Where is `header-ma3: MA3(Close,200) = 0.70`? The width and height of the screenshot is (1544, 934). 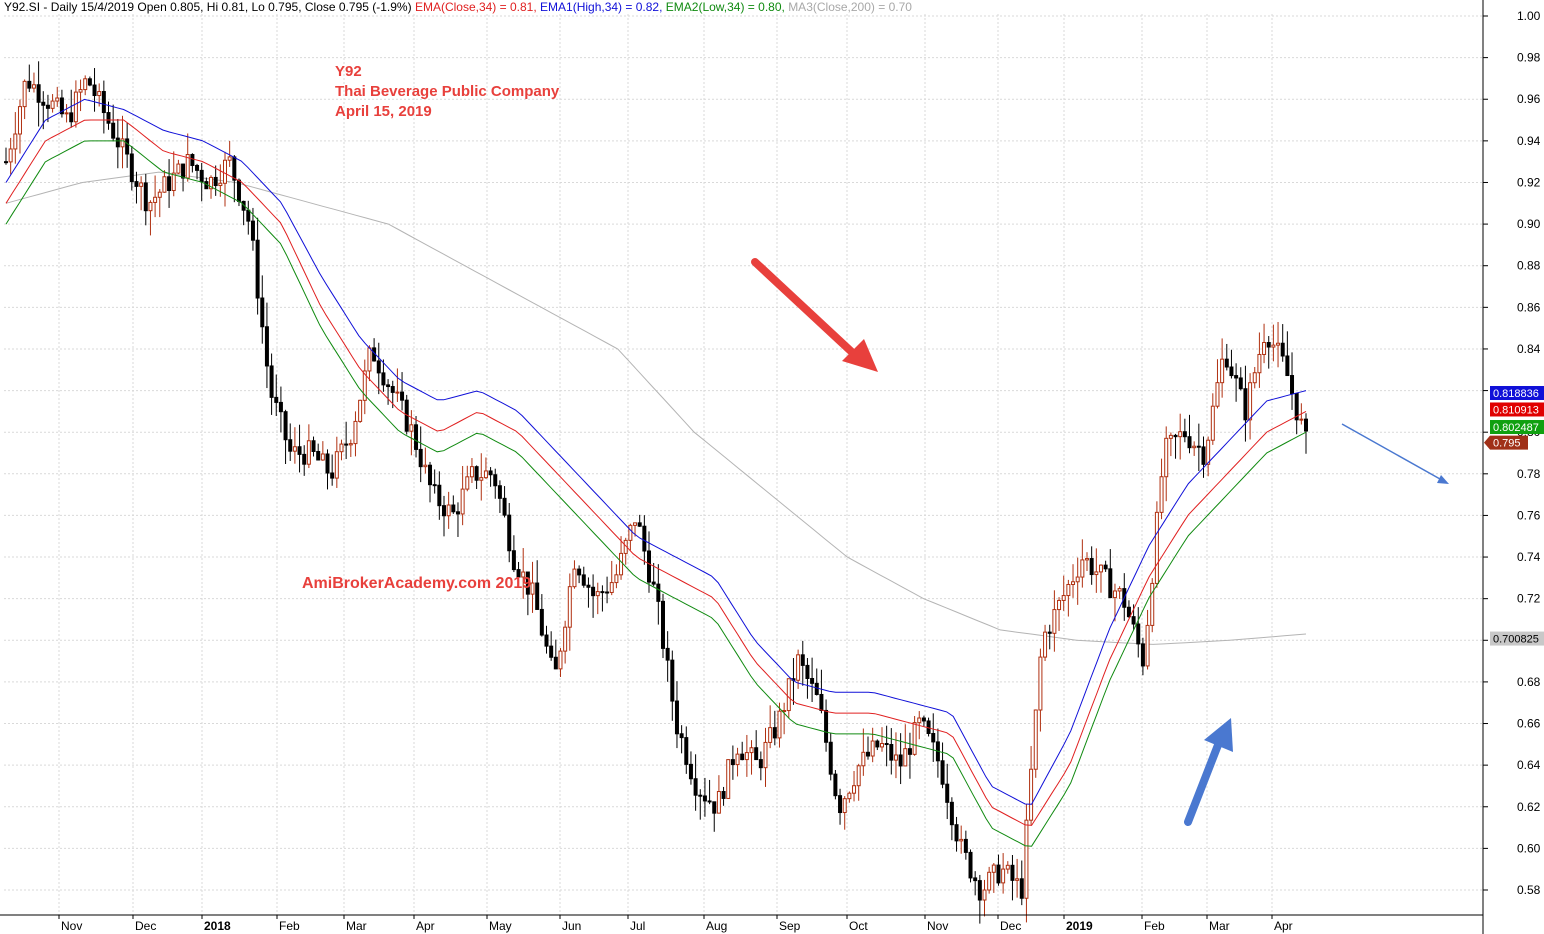 header-ma3: MA3(Close,200) = 0.70 is located at coordinates (850, 7).